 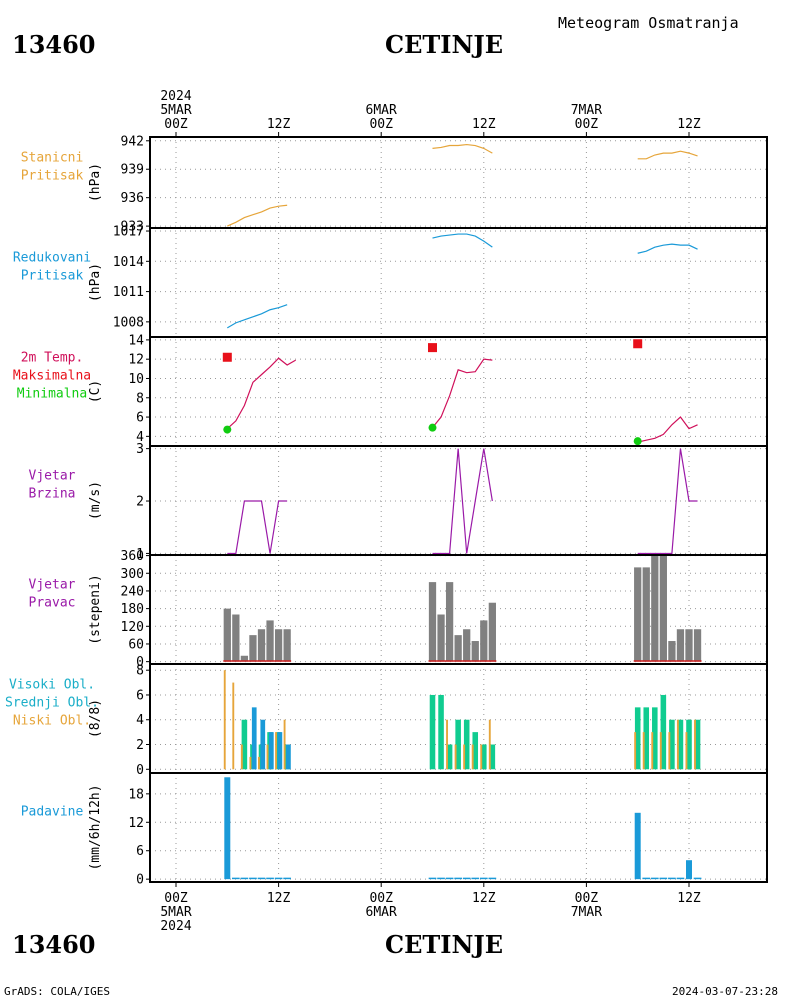 What do you see at coordinates (175, 912) in the screenshot?
I see `time-label-bottom: 5MAR` at bounding box center [175, 912].